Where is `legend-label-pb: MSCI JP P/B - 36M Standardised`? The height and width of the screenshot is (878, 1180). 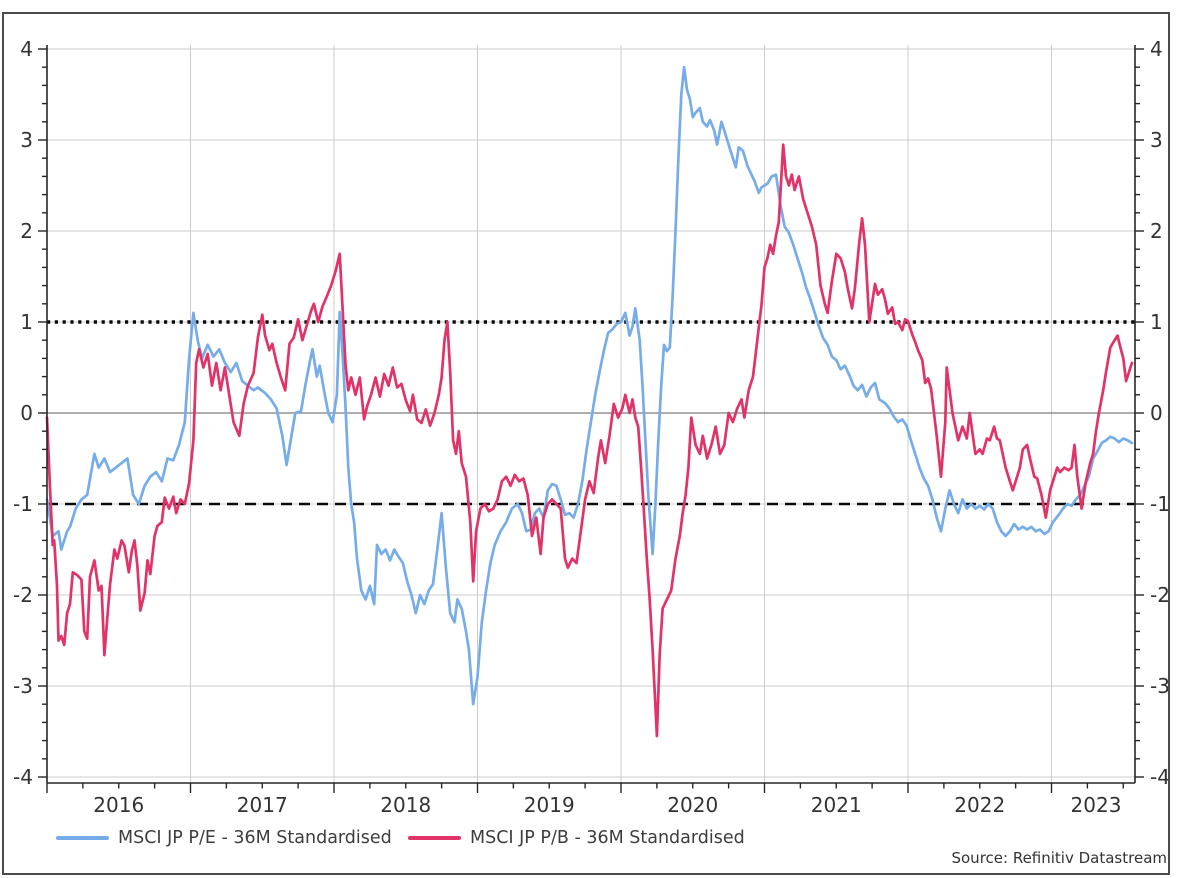 legend-label-pb: MSCI JP P/B - 36M Standardised is located at coordinates (607, 838).